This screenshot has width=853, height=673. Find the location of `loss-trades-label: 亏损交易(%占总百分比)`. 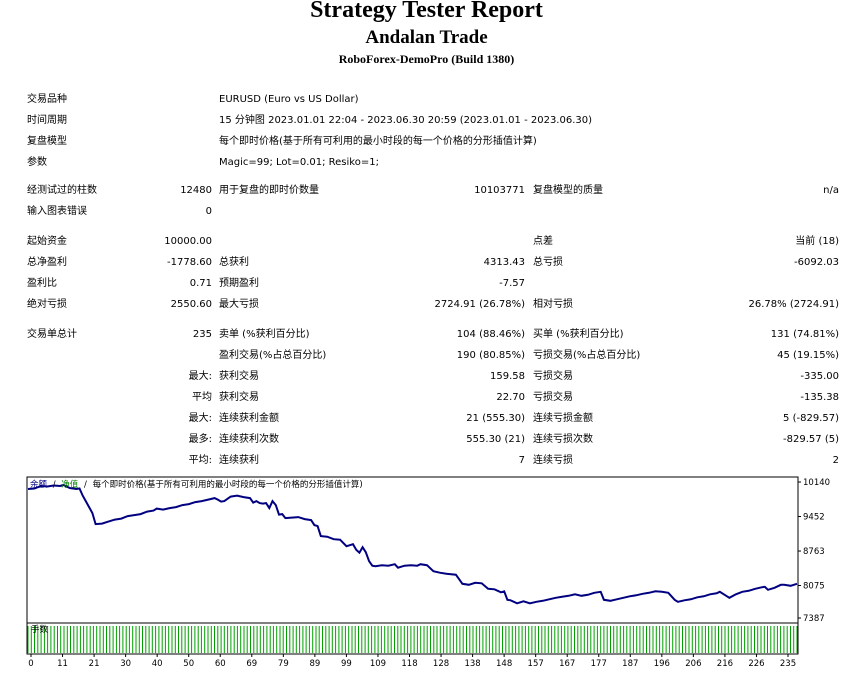

loss-trades-label: 亏损交易(%占总百分比) is located at coordinates (587, 355).